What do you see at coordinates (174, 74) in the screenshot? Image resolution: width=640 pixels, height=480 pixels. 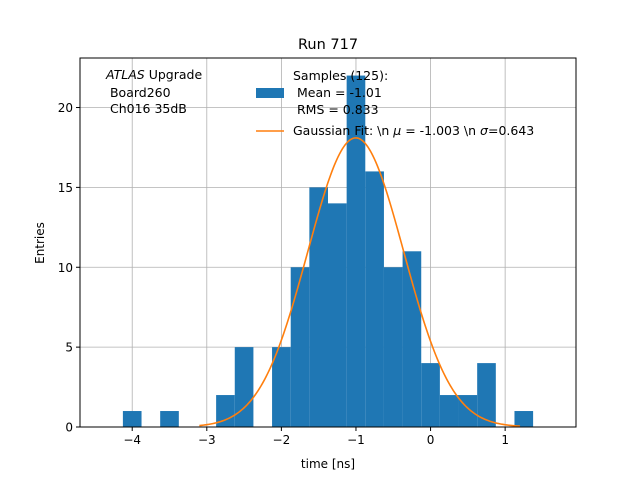 I see `atlas-upgrade-text: Upgrade` at bounding box center [174, 74].